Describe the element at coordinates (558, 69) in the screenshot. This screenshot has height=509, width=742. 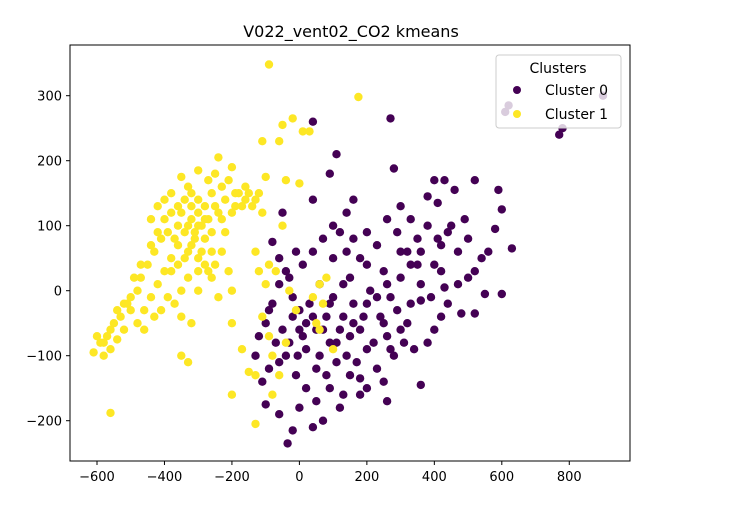
I see `legend-title: Clusters` at that location.